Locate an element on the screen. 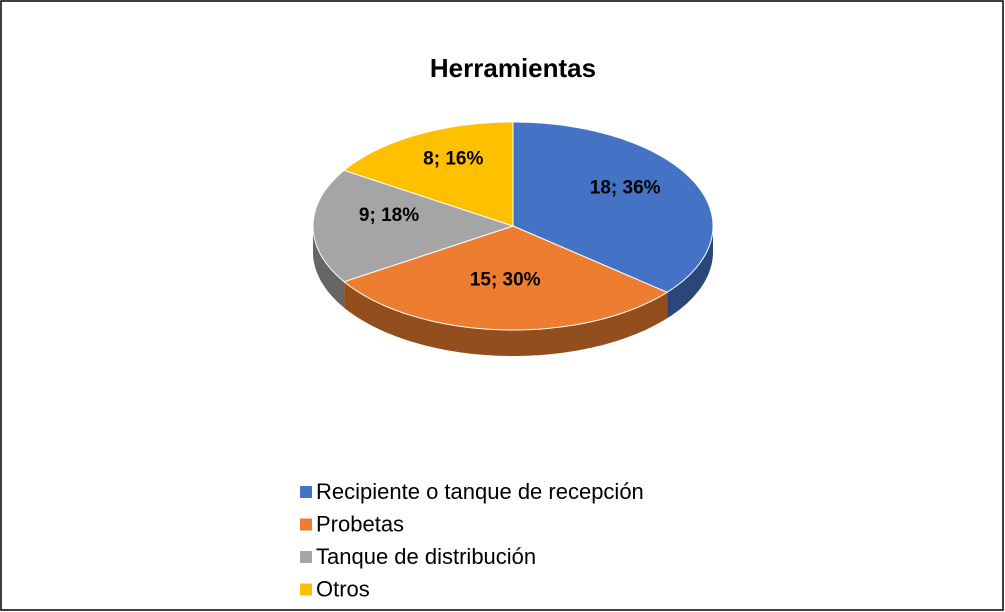 The height and width of the screenshot is (612, 1005). pie-tops is located at coordinates (513, 226).